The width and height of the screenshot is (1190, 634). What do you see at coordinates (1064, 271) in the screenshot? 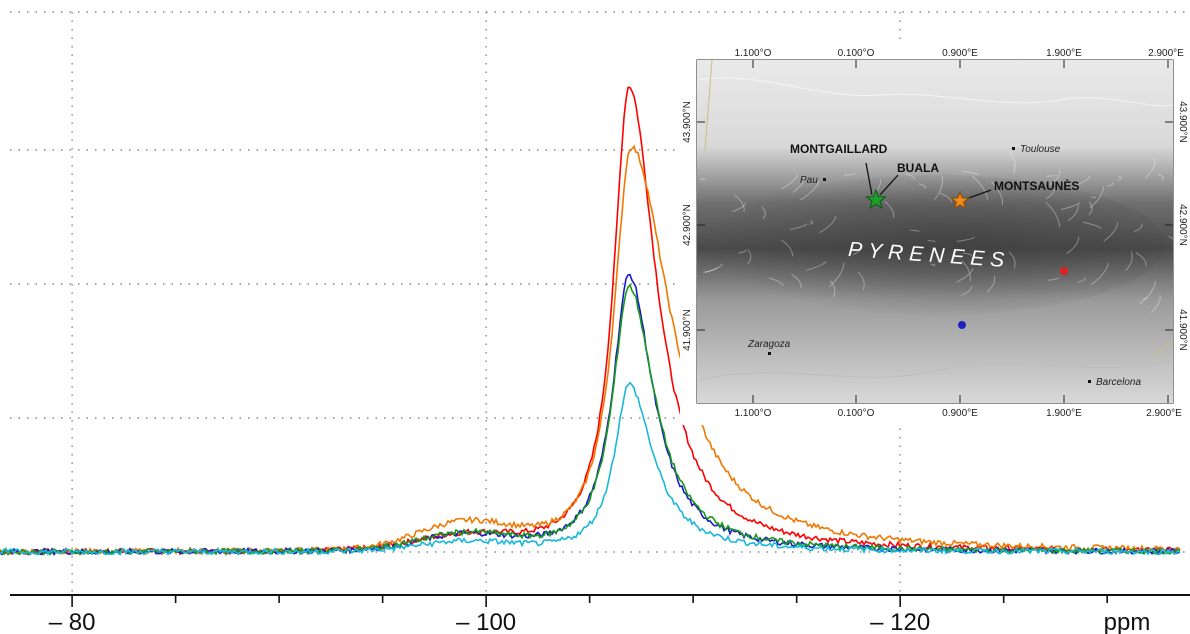
I see `red-site-dot` at bounding box center [1064, 271].